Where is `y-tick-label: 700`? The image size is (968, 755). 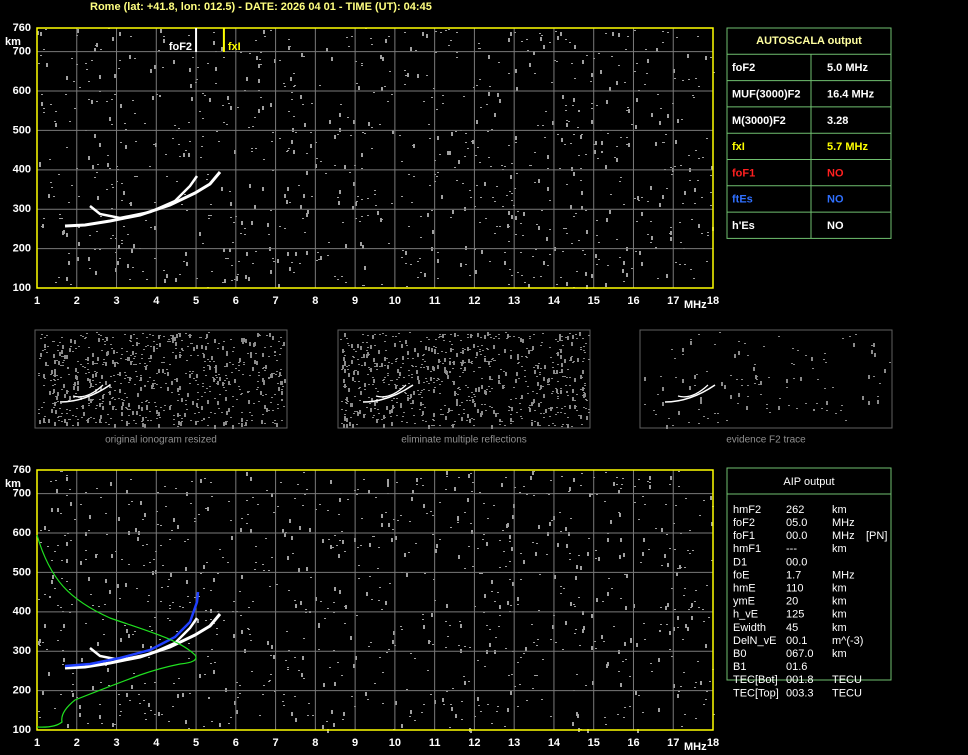 y-tick-label: 700 is located at coordinates (22, 494).